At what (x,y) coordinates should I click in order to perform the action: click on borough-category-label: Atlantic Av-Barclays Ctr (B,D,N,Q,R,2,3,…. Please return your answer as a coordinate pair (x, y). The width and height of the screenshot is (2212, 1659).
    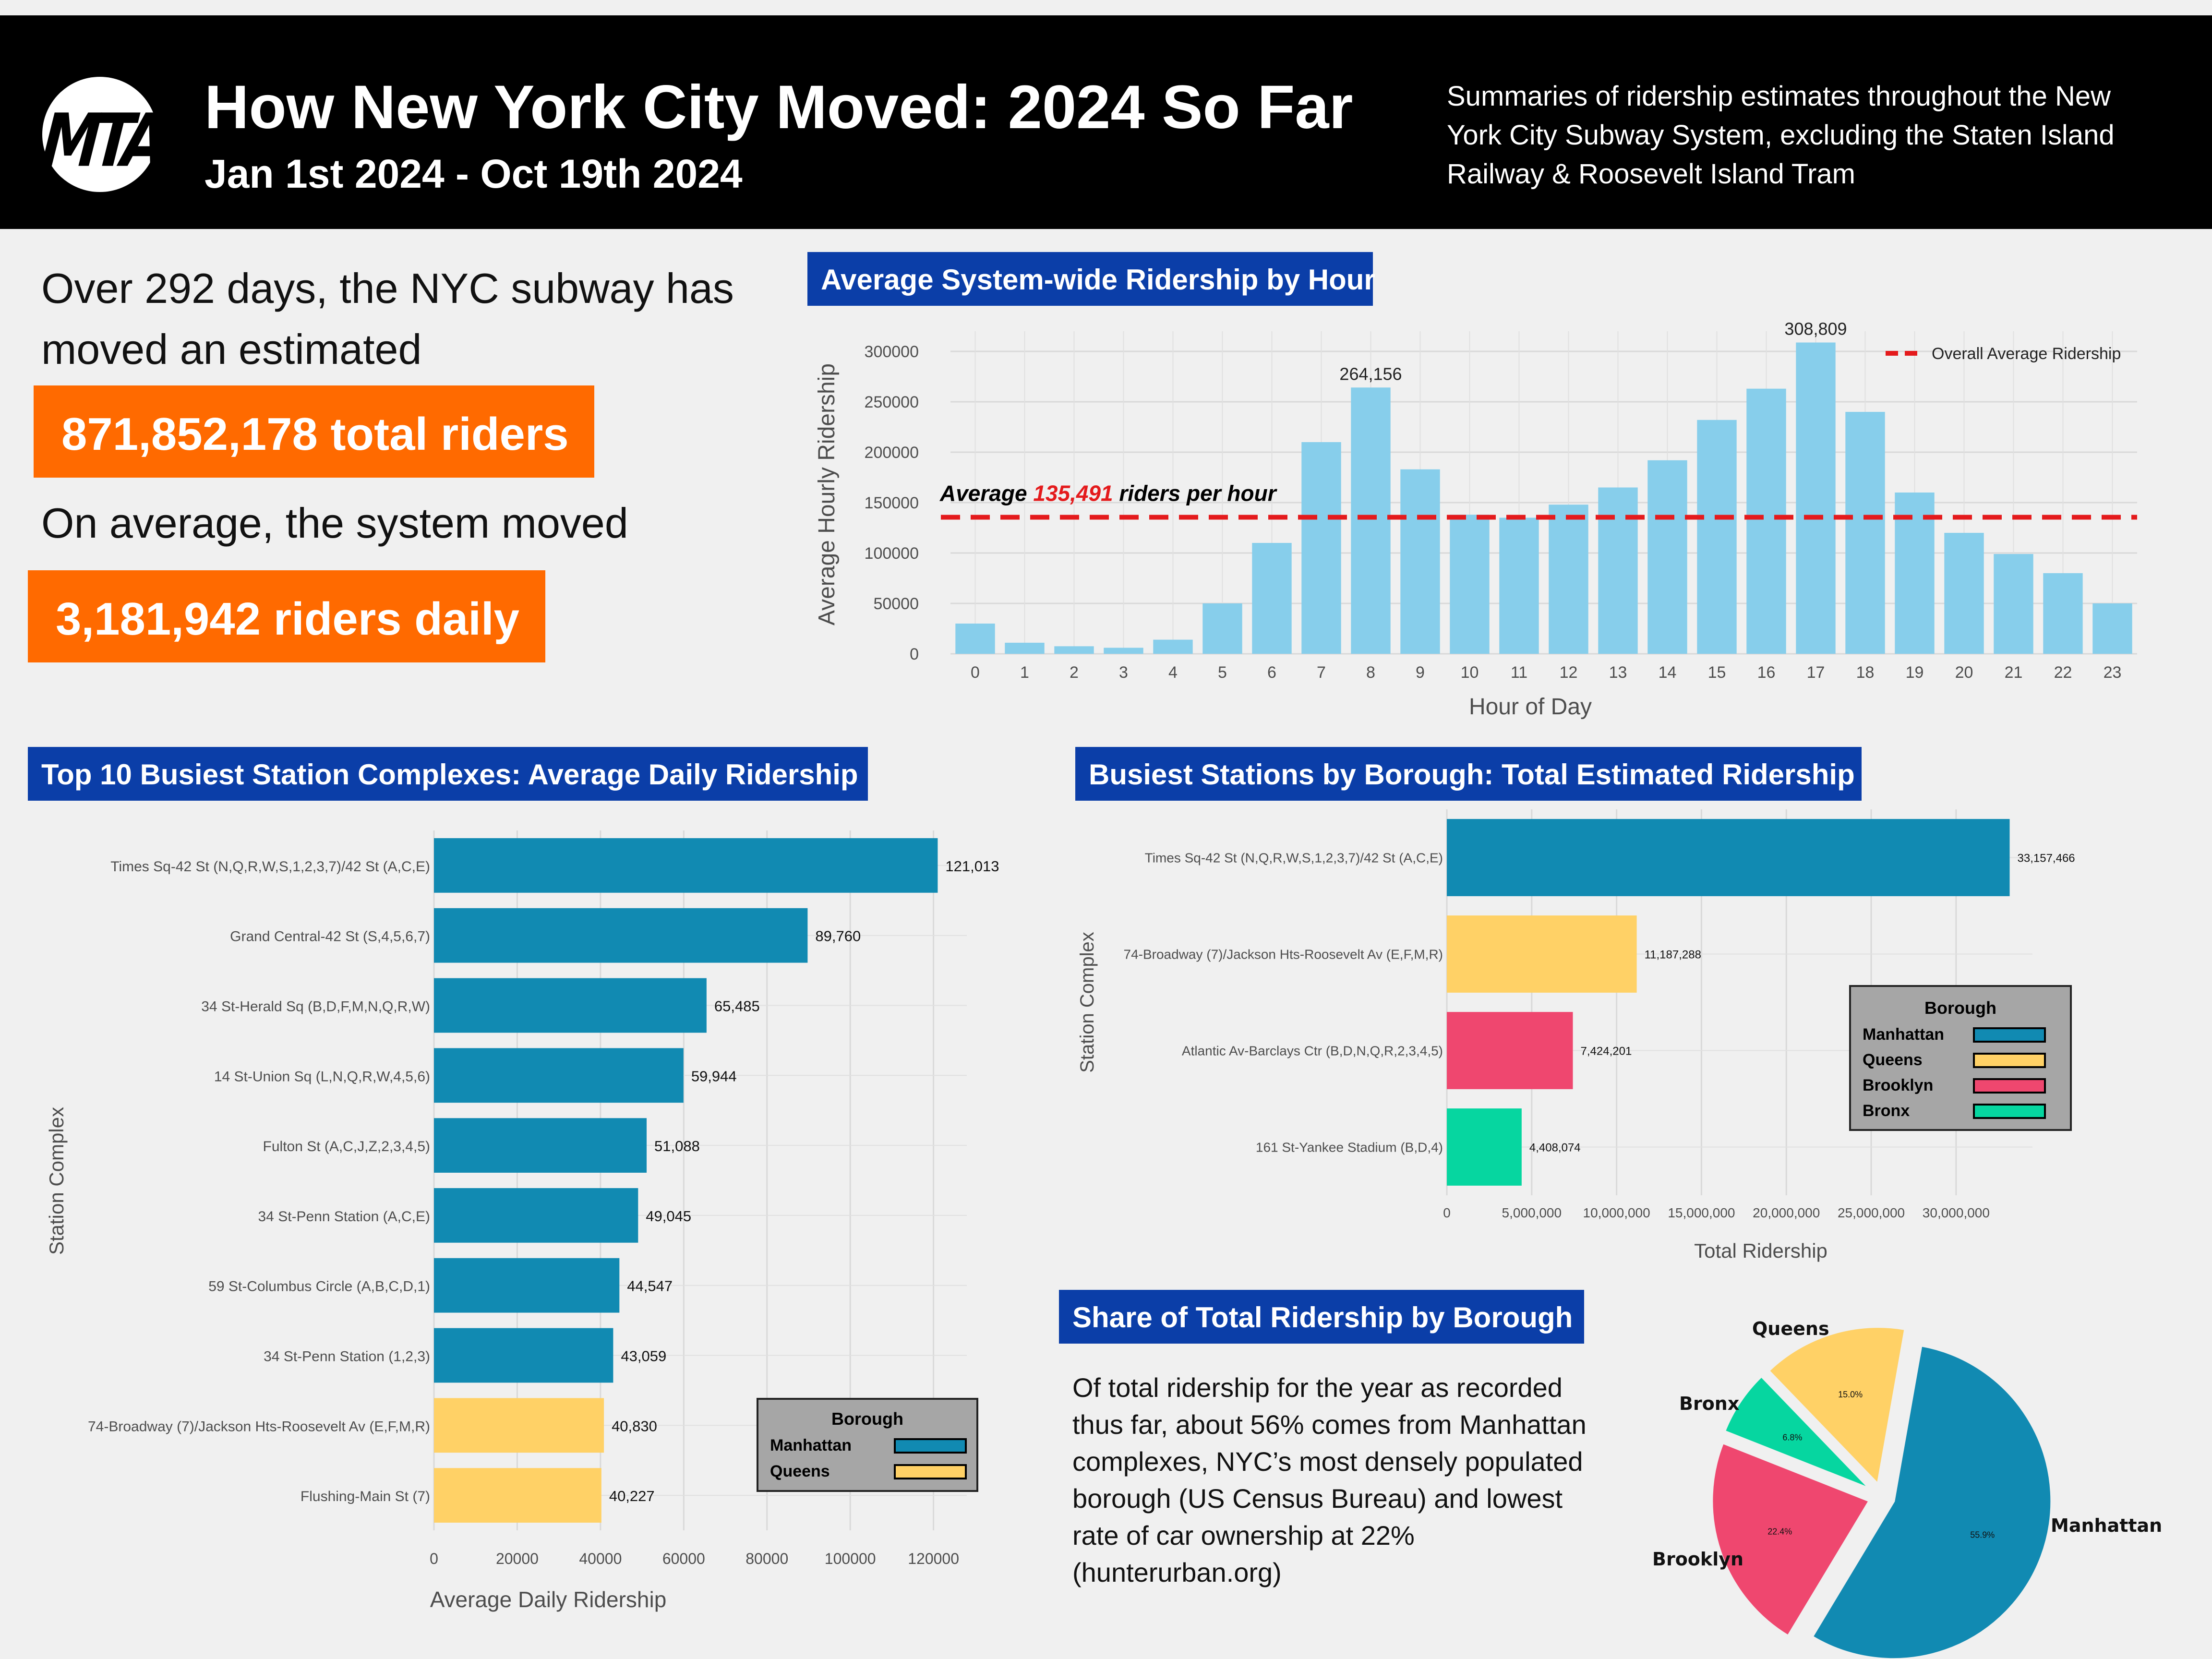
    Looking at the image, I should click on (1312, 1051).